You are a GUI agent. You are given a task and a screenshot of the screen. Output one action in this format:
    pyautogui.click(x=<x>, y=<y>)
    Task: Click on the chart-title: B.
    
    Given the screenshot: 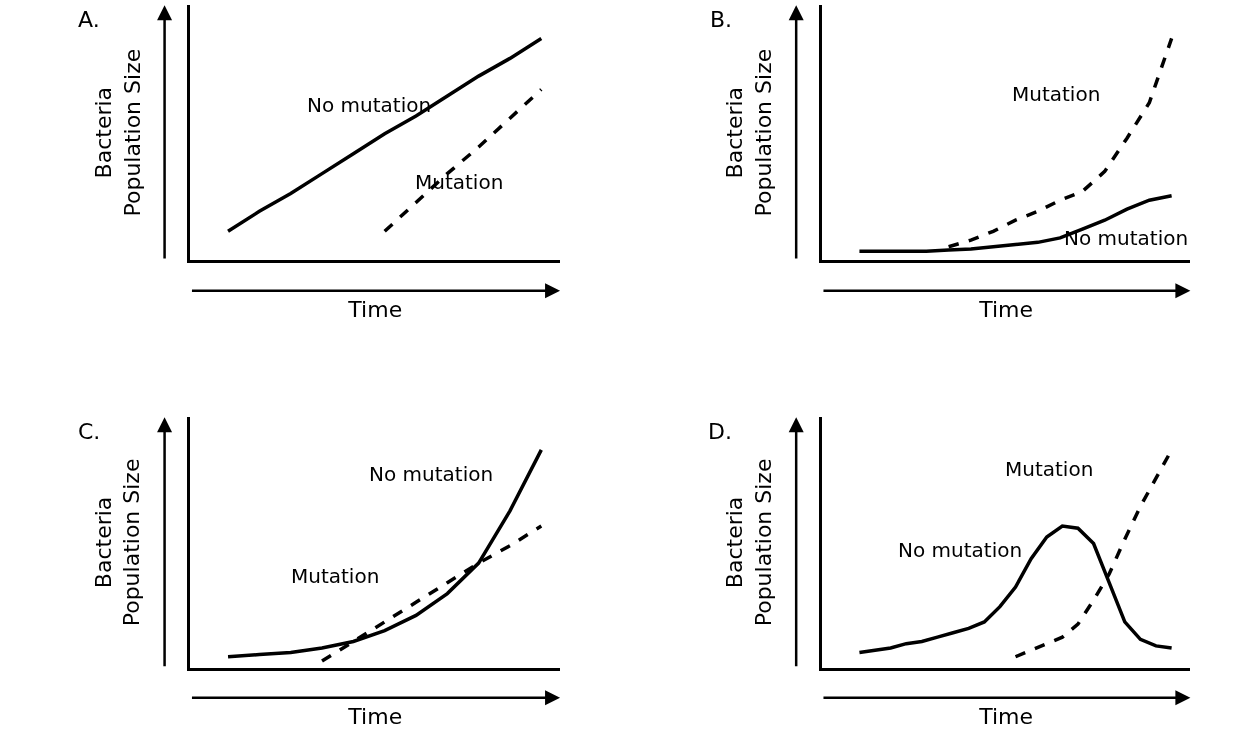 What is the action you would take?
    pyautogui.click(x=721, y=19)
    